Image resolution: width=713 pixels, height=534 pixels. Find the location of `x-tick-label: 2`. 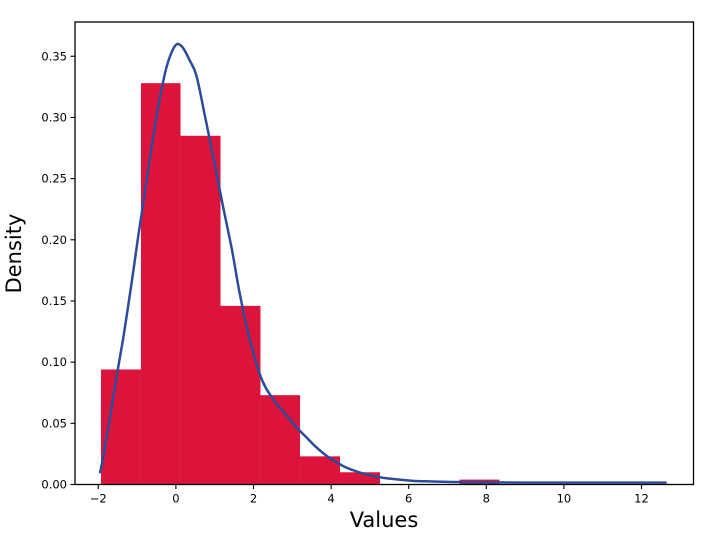

x-tick-label: 2 is located at coordinates (253, 498).